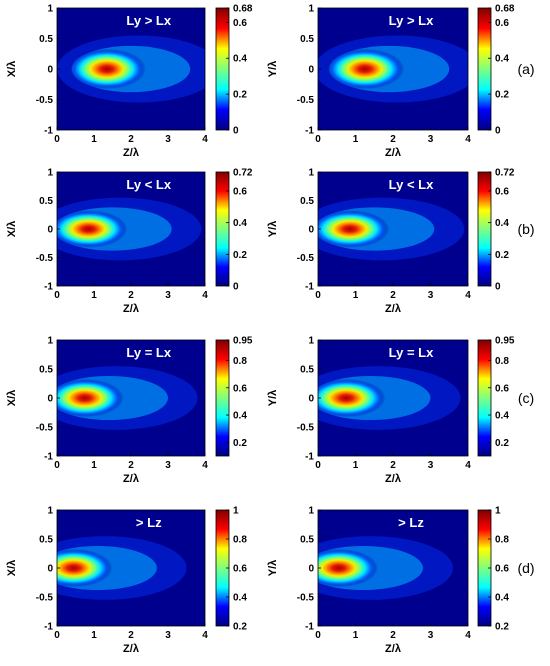 This screenshot has width=550, height=666. Describe the element at coordinates (505, 341) in the screenshot. I see `colorbar-tick-label: 0.95` at that location.